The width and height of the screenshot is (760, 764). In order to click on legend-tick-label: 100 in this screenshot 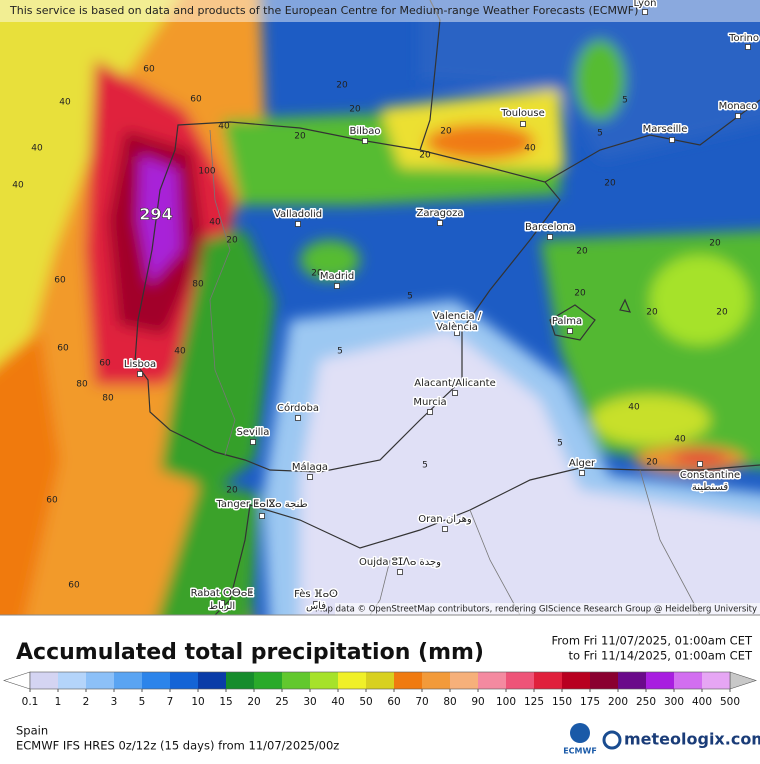, I will do `click(506, 702)`.